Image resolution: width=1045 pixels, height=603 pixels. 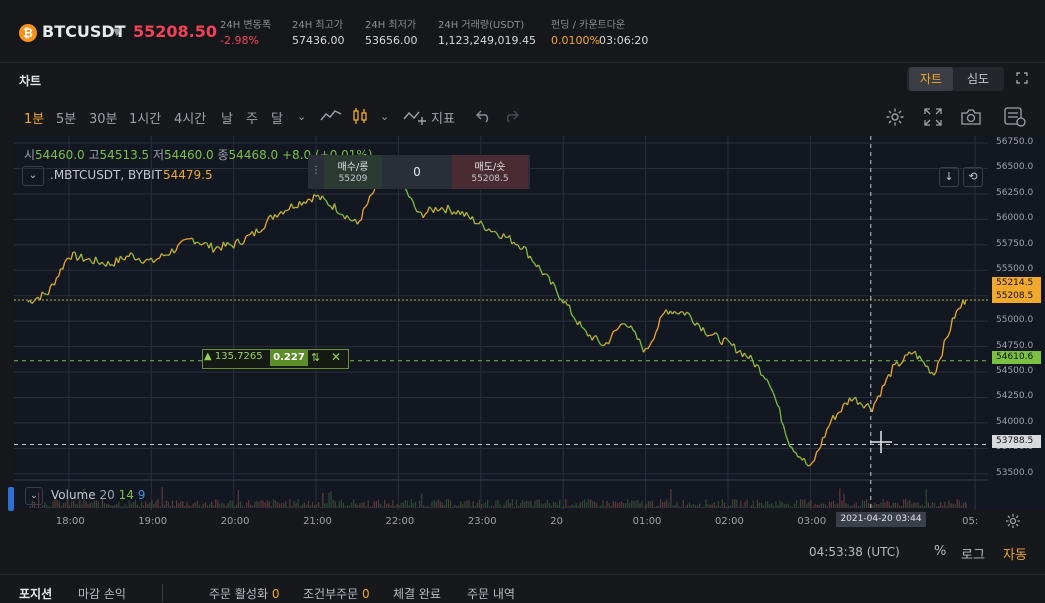 What do you see at coordinates (895, 117) in the screenshot?
I see `settings-gear-icon` at bounding box center [895, 117].